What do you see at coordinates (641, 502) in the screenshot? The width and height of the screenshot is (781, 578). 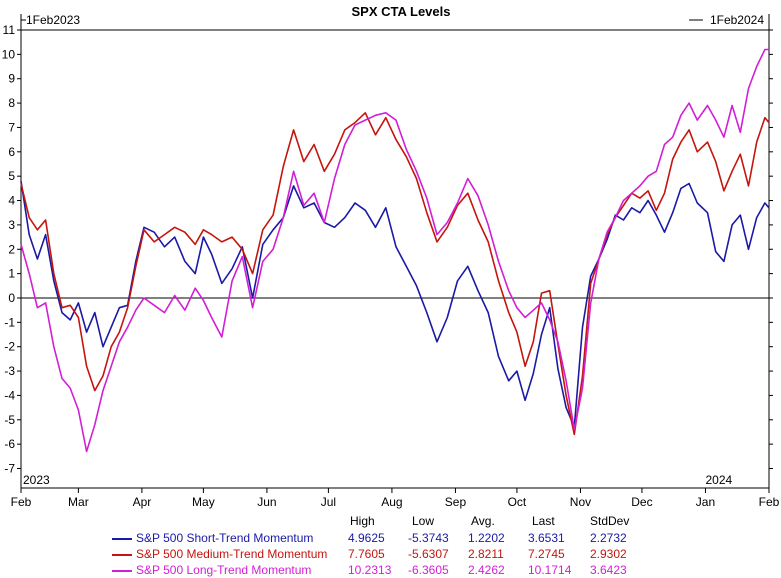 I see `x-tick-label: Dec` at bounding box center [641, 502].